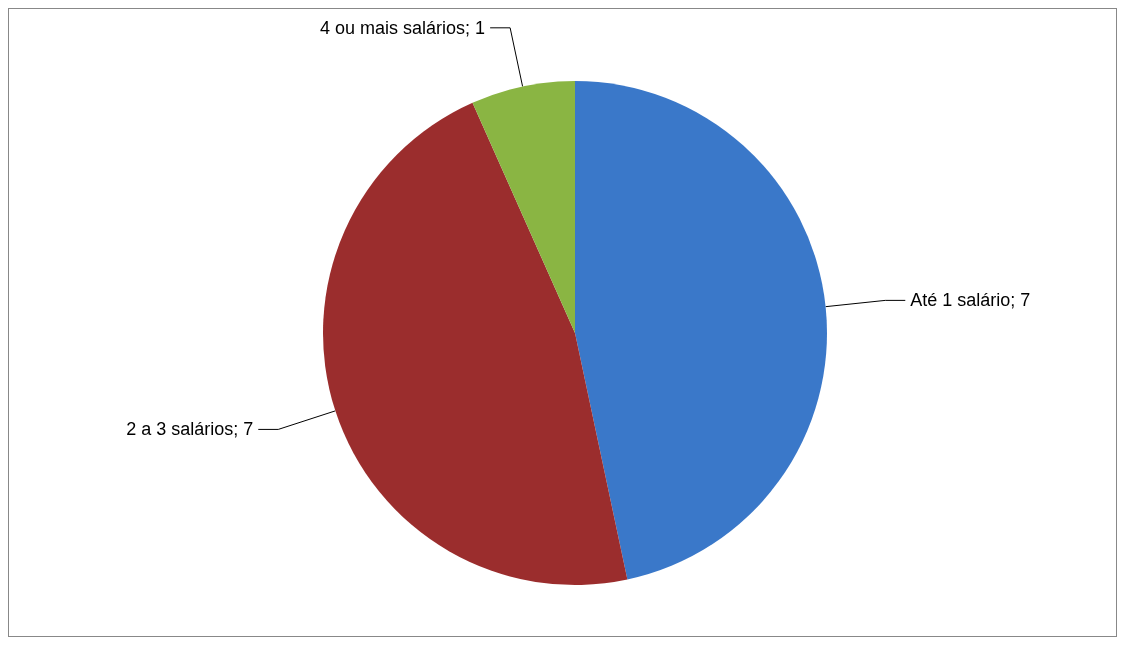  Describe the element at coordinates (393, 27) in the screenshot. I see `slice-label: 4 ou mais salários` at that location.